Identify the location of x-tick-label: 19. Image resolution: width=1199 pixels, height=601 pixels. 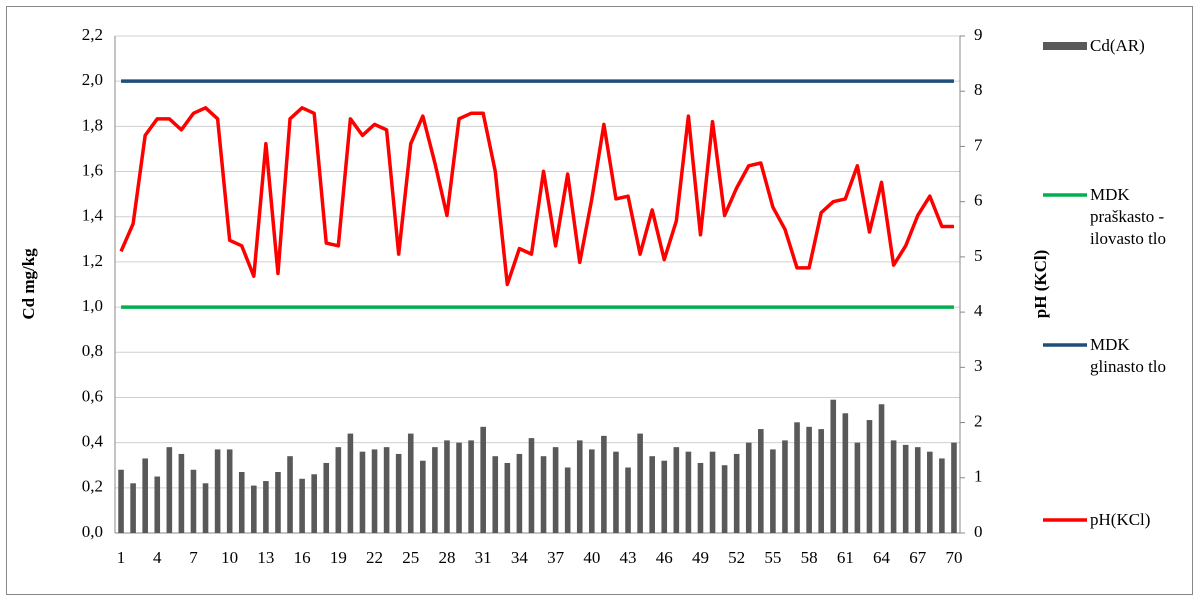
(338, 557).